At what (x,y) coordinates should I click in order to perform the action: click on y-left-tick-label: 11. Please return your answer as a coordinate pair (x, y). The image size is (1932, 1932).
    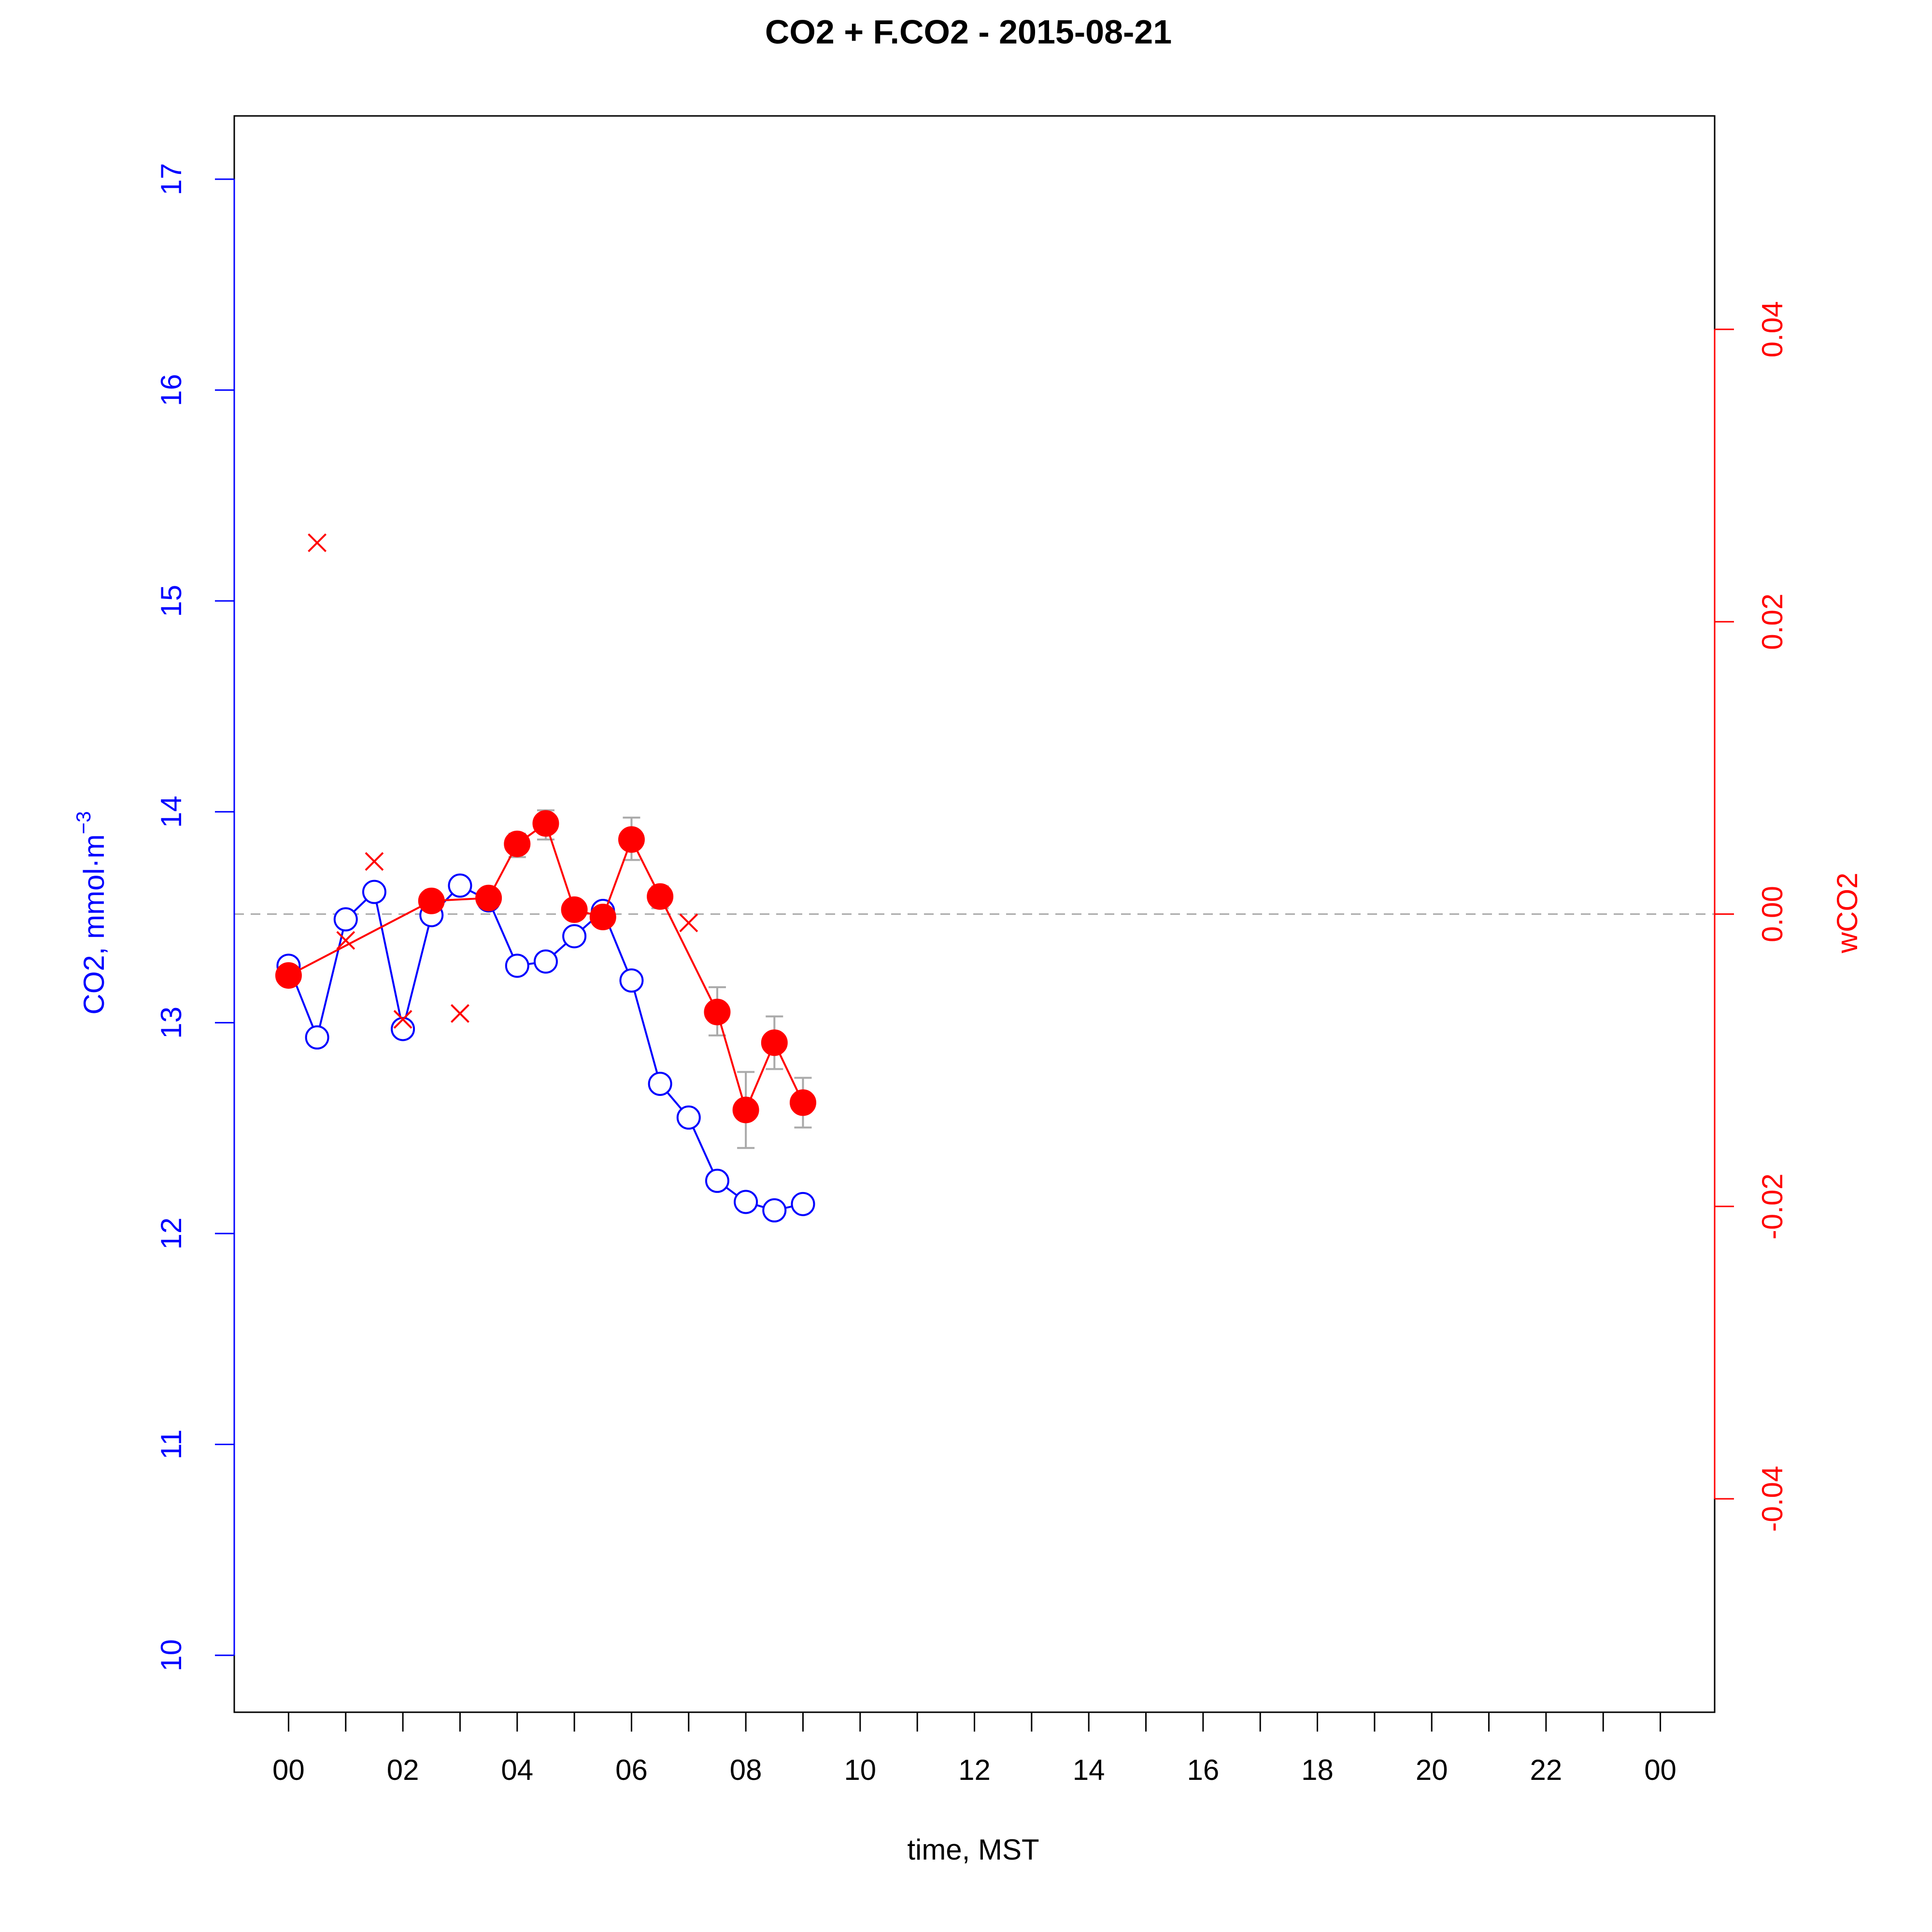
    Looking at the image, I should click on (171, 1444).